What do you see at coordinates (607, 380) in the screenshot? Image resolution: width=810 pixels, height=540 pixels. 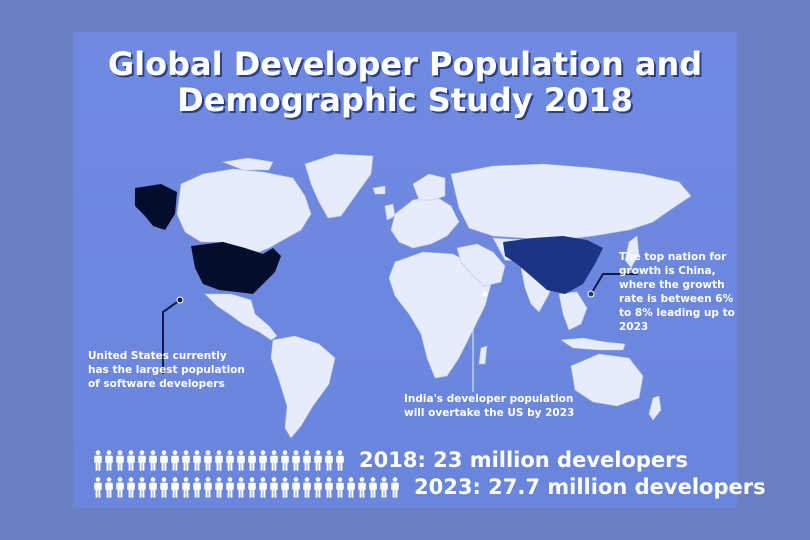 I see `australia` at bounding box center [607, 380].